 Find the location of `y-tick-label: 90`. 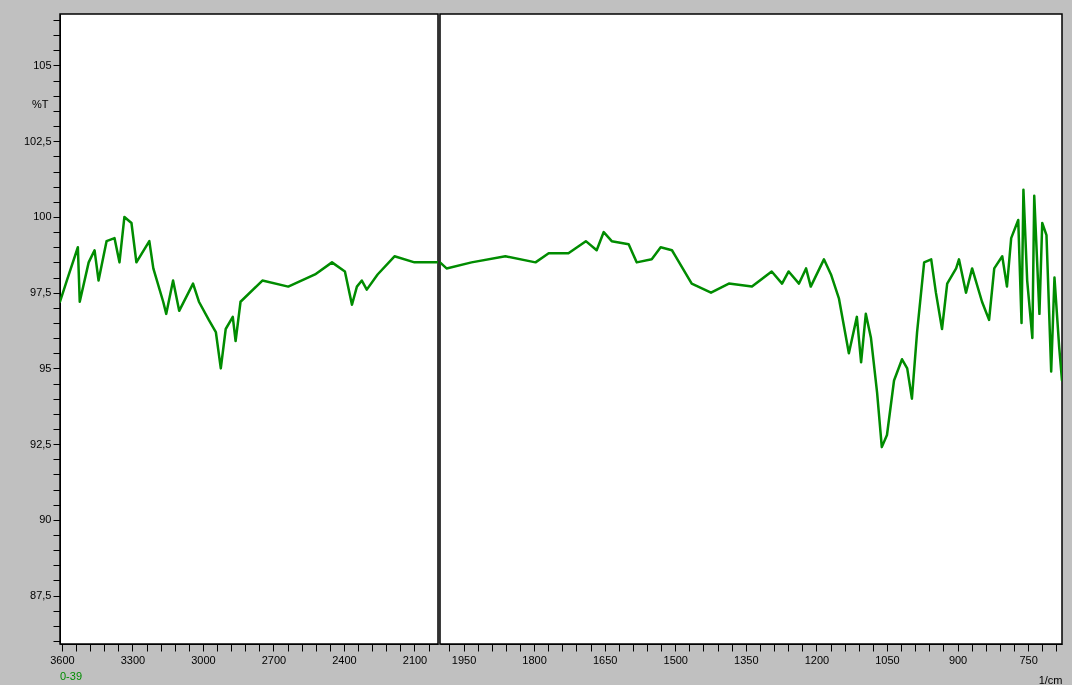

y-tick-label: 90 is located at coordinates (45, 519).